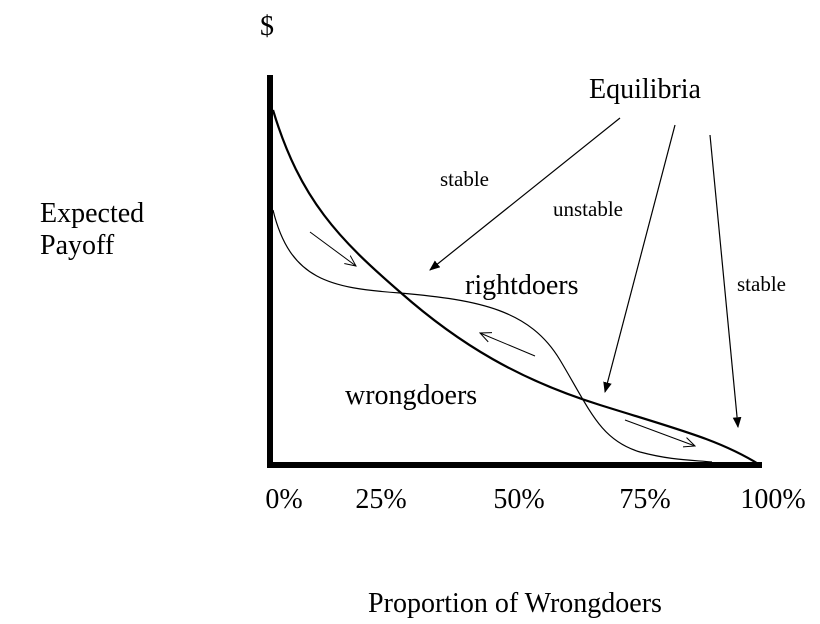 This screenshot has height=624, width=820. Describe the element at coordinates (645, 89) in the screenshot. I see `equilibria-label: Equilibria` at that location.